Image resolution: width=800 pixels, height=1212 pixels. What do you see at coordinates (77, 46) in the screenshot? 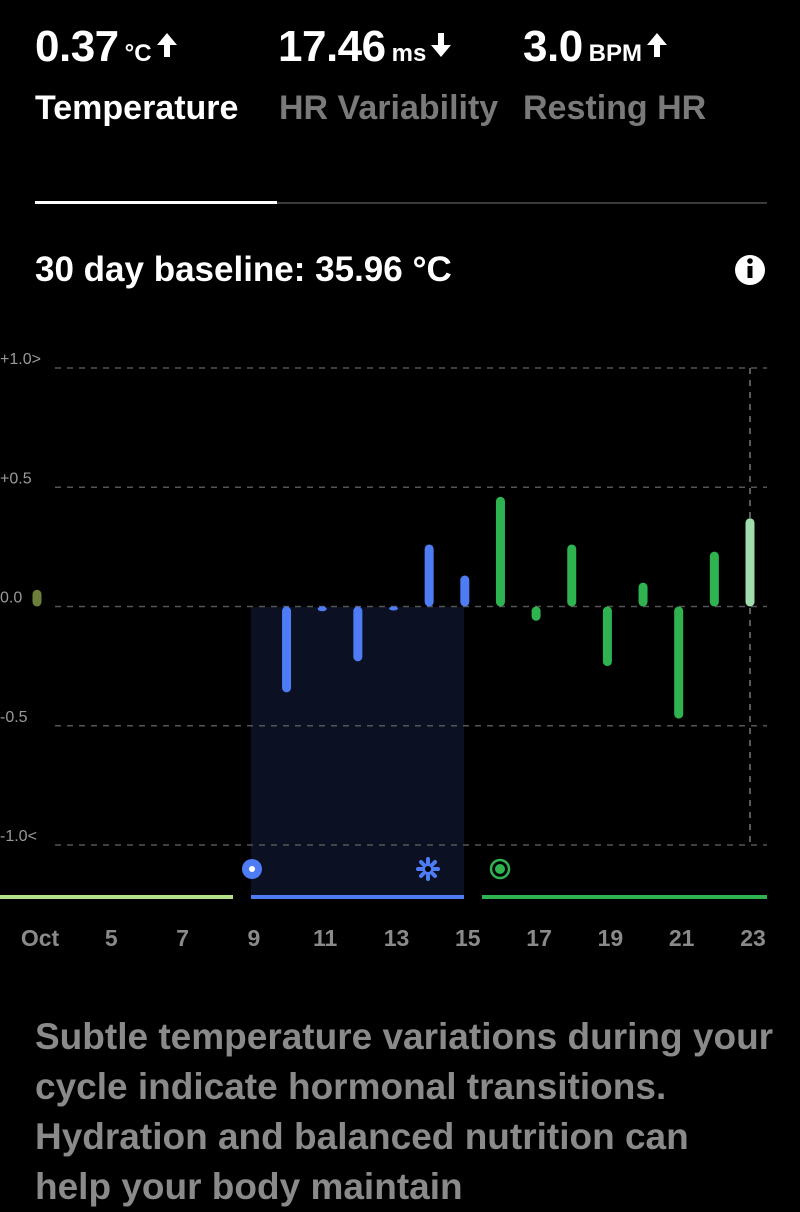
I see `metric-value: 0.37` at bounding box center [77, 46].